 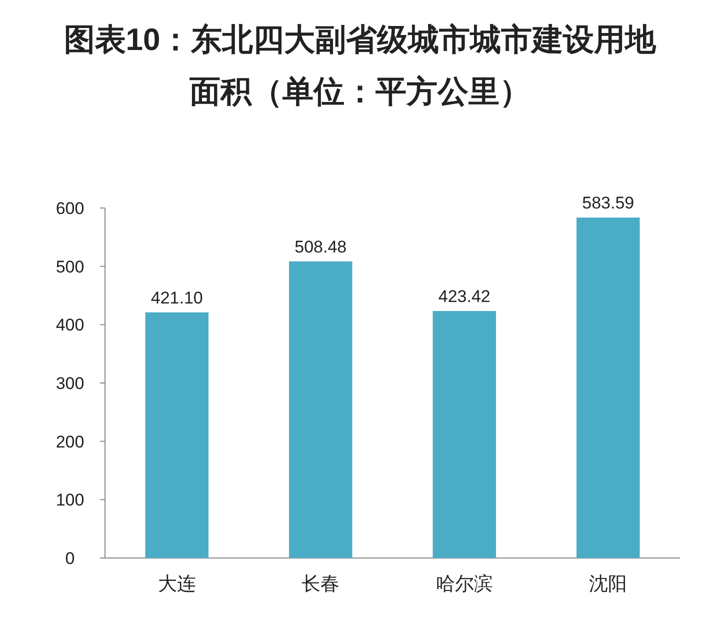 I want to click on data-label: 421.10, so click(x=176, y=298).